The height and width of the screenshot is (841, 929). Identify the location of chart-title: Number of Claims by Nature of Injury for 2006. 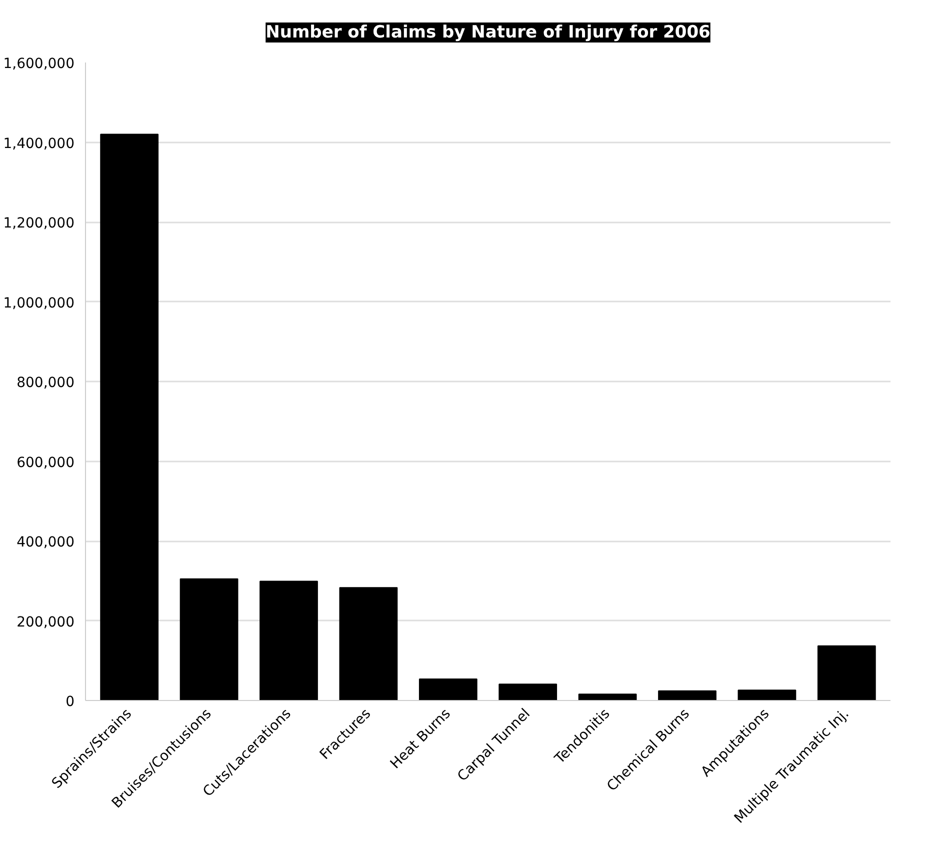
(488, 32).